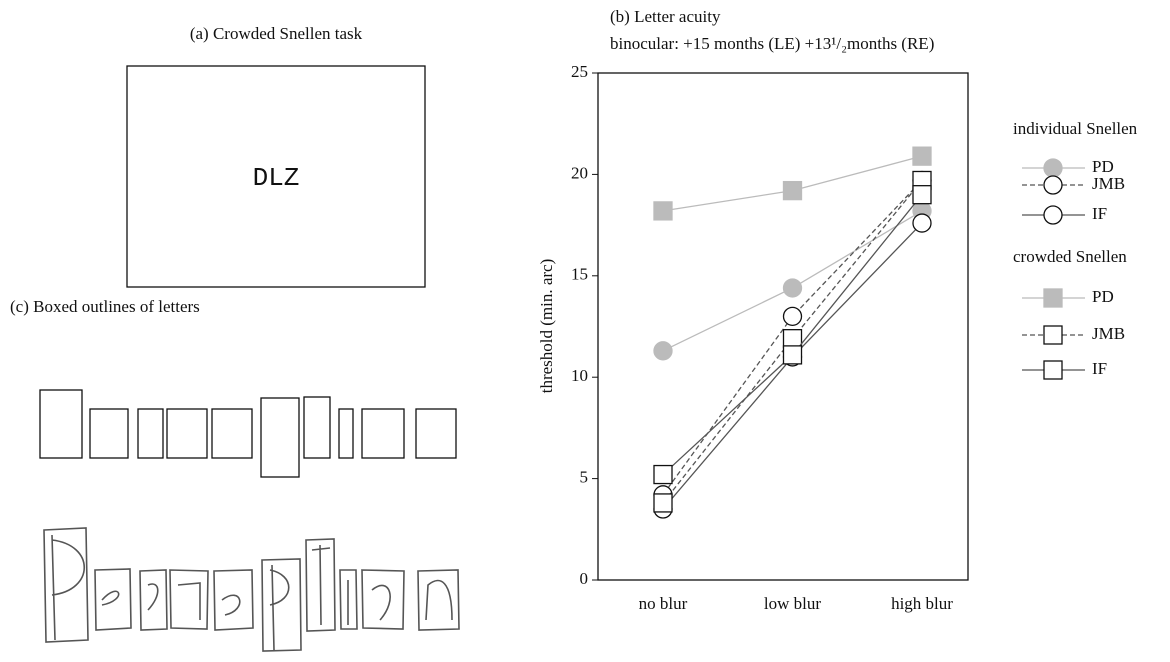 This screenshot has width=1170, height=662. I want to click on display-frame, so click(276, 176).